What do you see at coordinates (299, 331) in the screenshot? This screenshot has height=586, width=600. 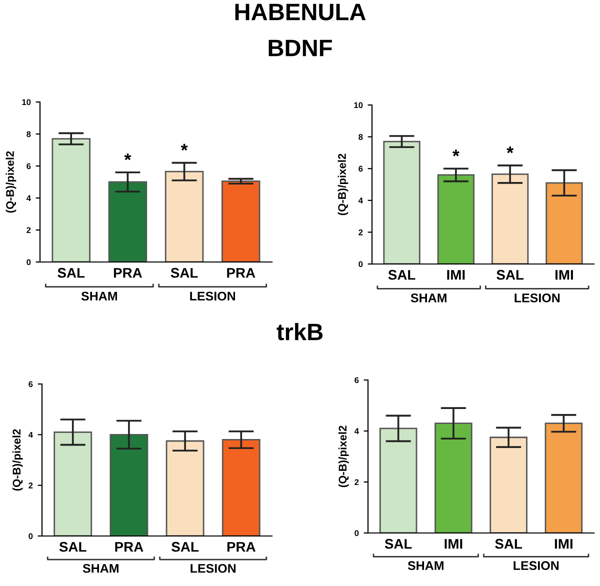 I see `chart-title: trkB` at bounding box center [299, 331].